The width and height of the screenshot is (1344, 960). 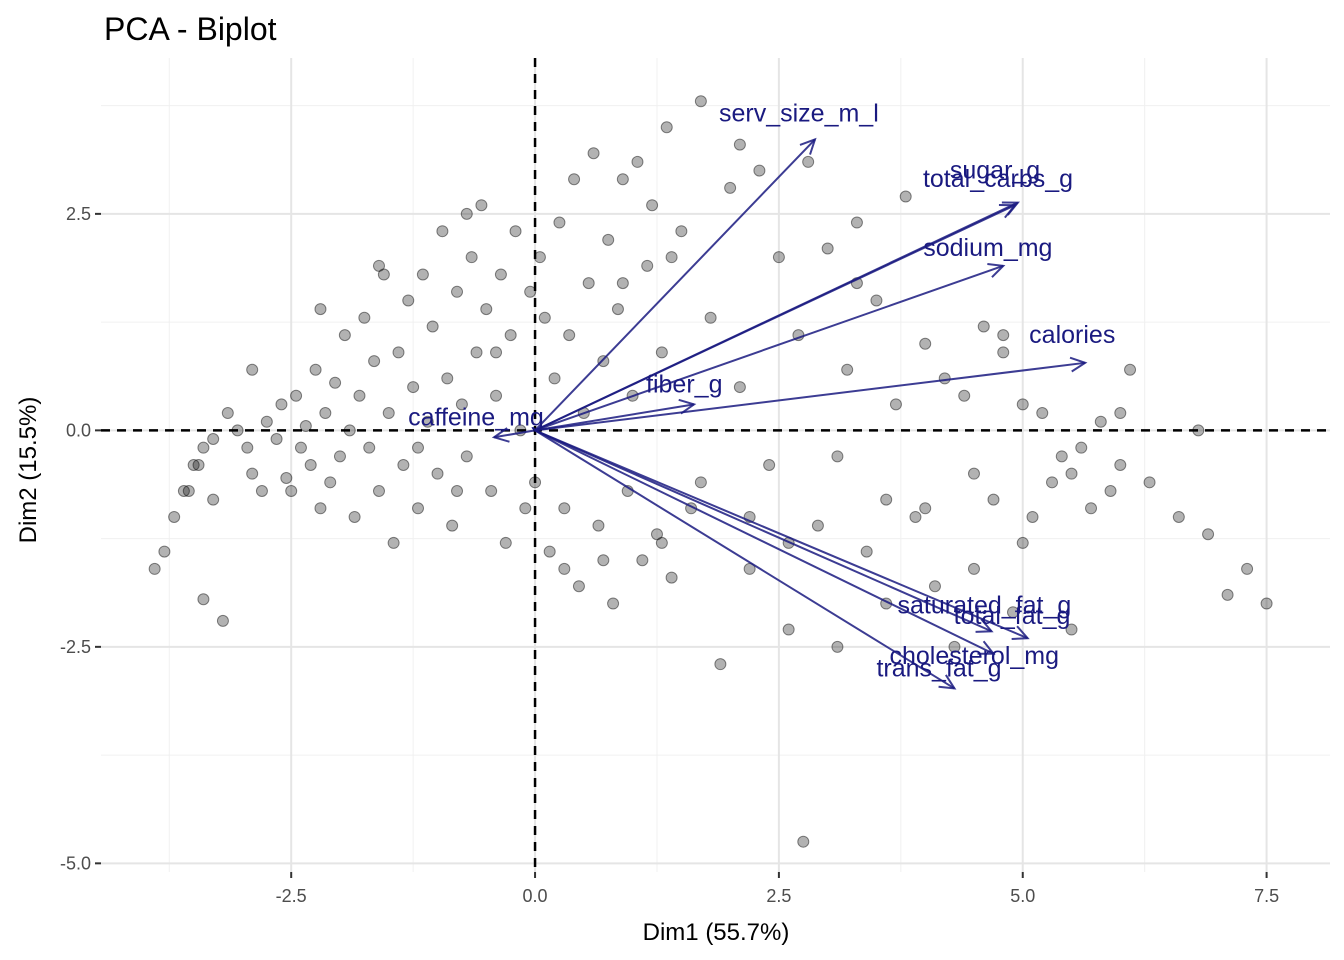 I want to click on label-sodium_mg: sodium_mg, so click(x=987, y=248).